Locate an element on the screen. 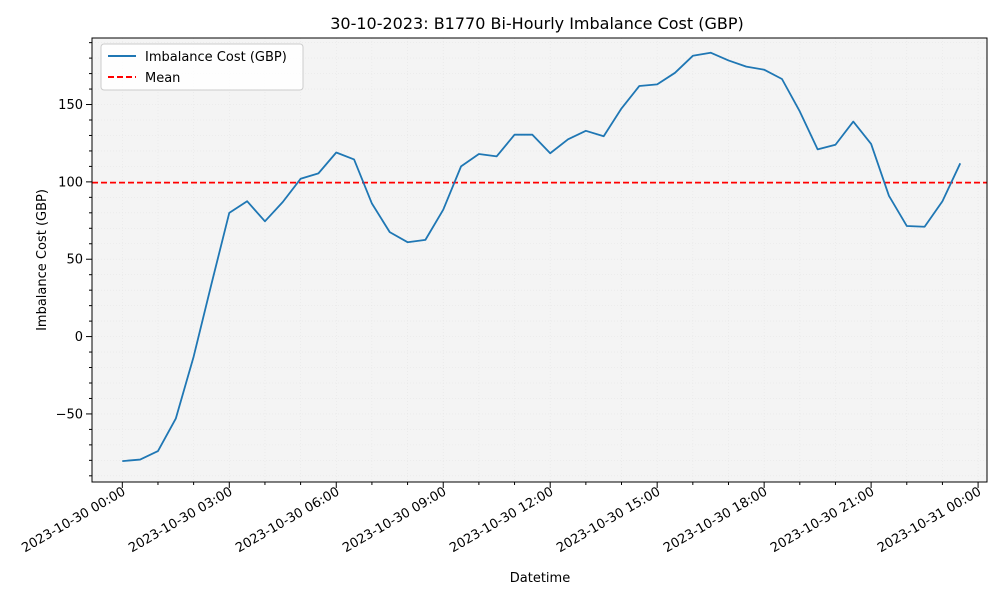 The width and height of the screenshot is (1000, 600). x-tick-label: 2023-10-30 06:00 is located at coordinates (287, 520).